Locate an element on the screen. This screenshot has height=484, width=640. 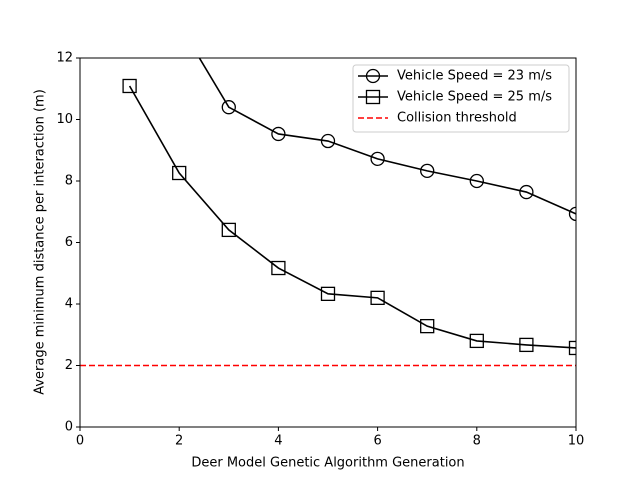
x-tick-label: 2 is located at coordinates (179, 441).